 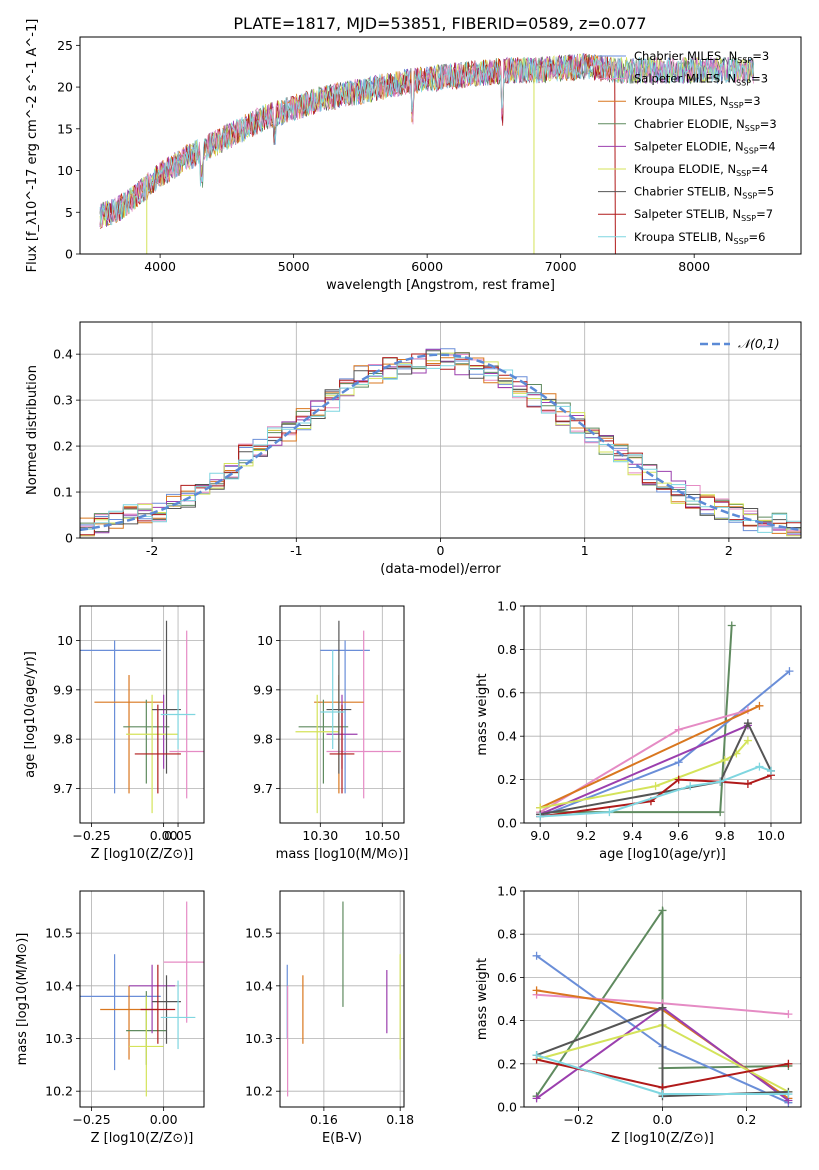 I want to click on x-tick-label: 10.50, so click(x=382, y=835).